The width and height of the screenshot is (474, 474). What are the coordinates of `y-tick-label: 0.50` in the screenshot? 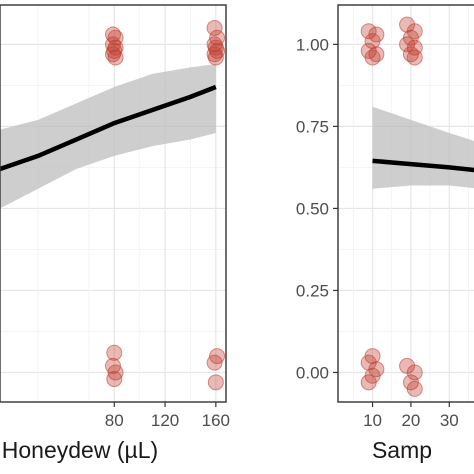 It's located at (312, 208).